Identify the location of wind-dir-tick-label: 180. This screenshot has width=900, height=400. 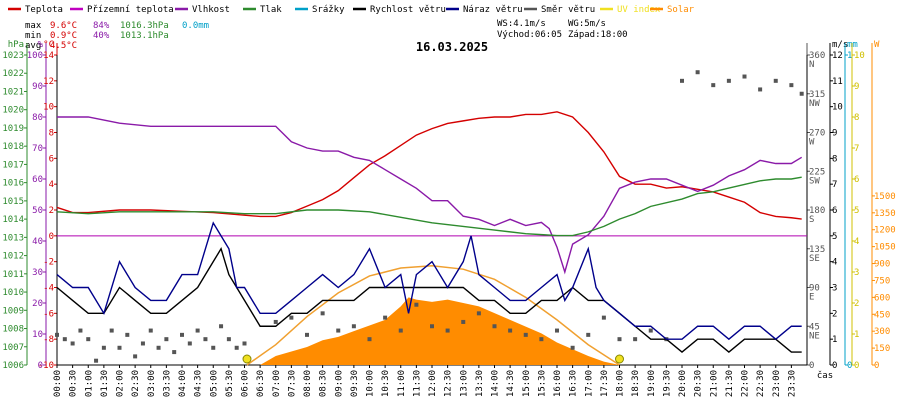
(817, 211).